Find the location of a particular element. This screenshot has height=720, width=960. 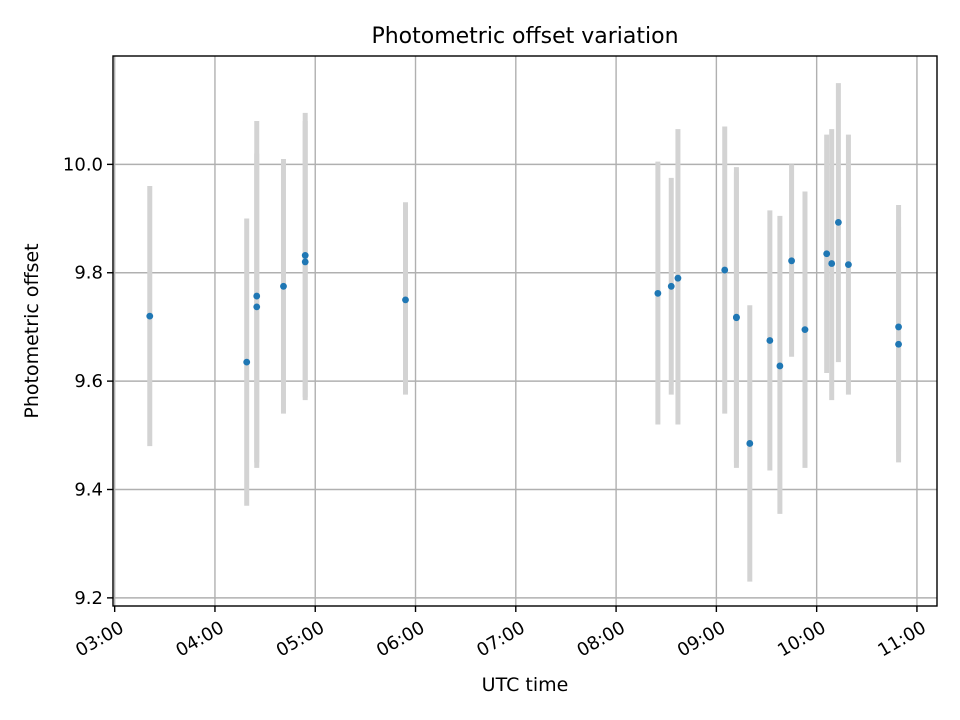

x-tick-label: 10:00 is located at coordinates (801, 639).